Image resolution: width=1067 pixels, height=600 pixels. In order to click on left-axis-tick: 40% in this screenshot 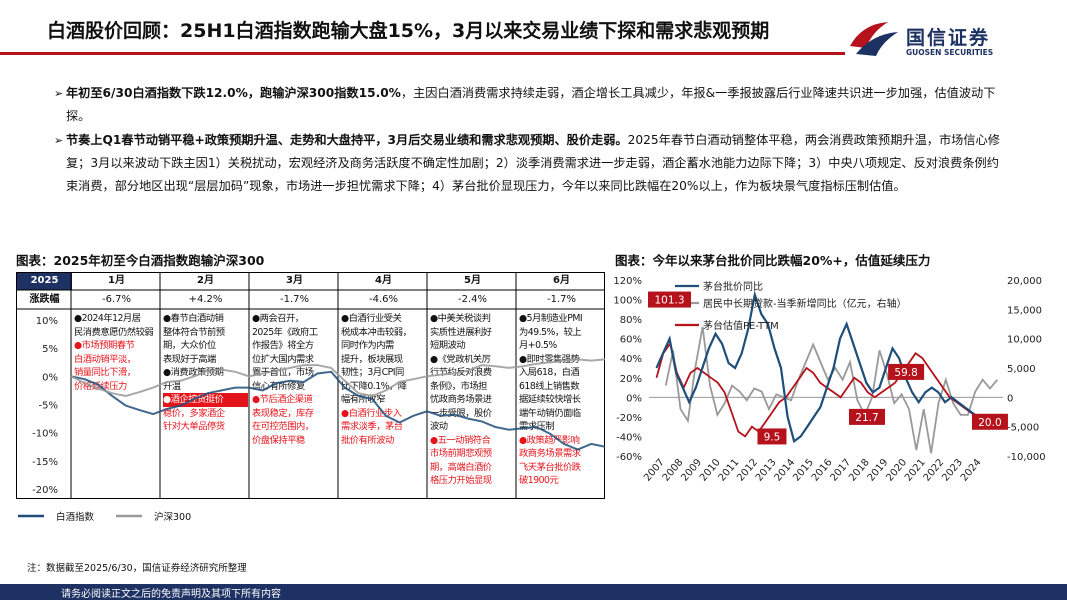, I will do `click(631, 359)`.